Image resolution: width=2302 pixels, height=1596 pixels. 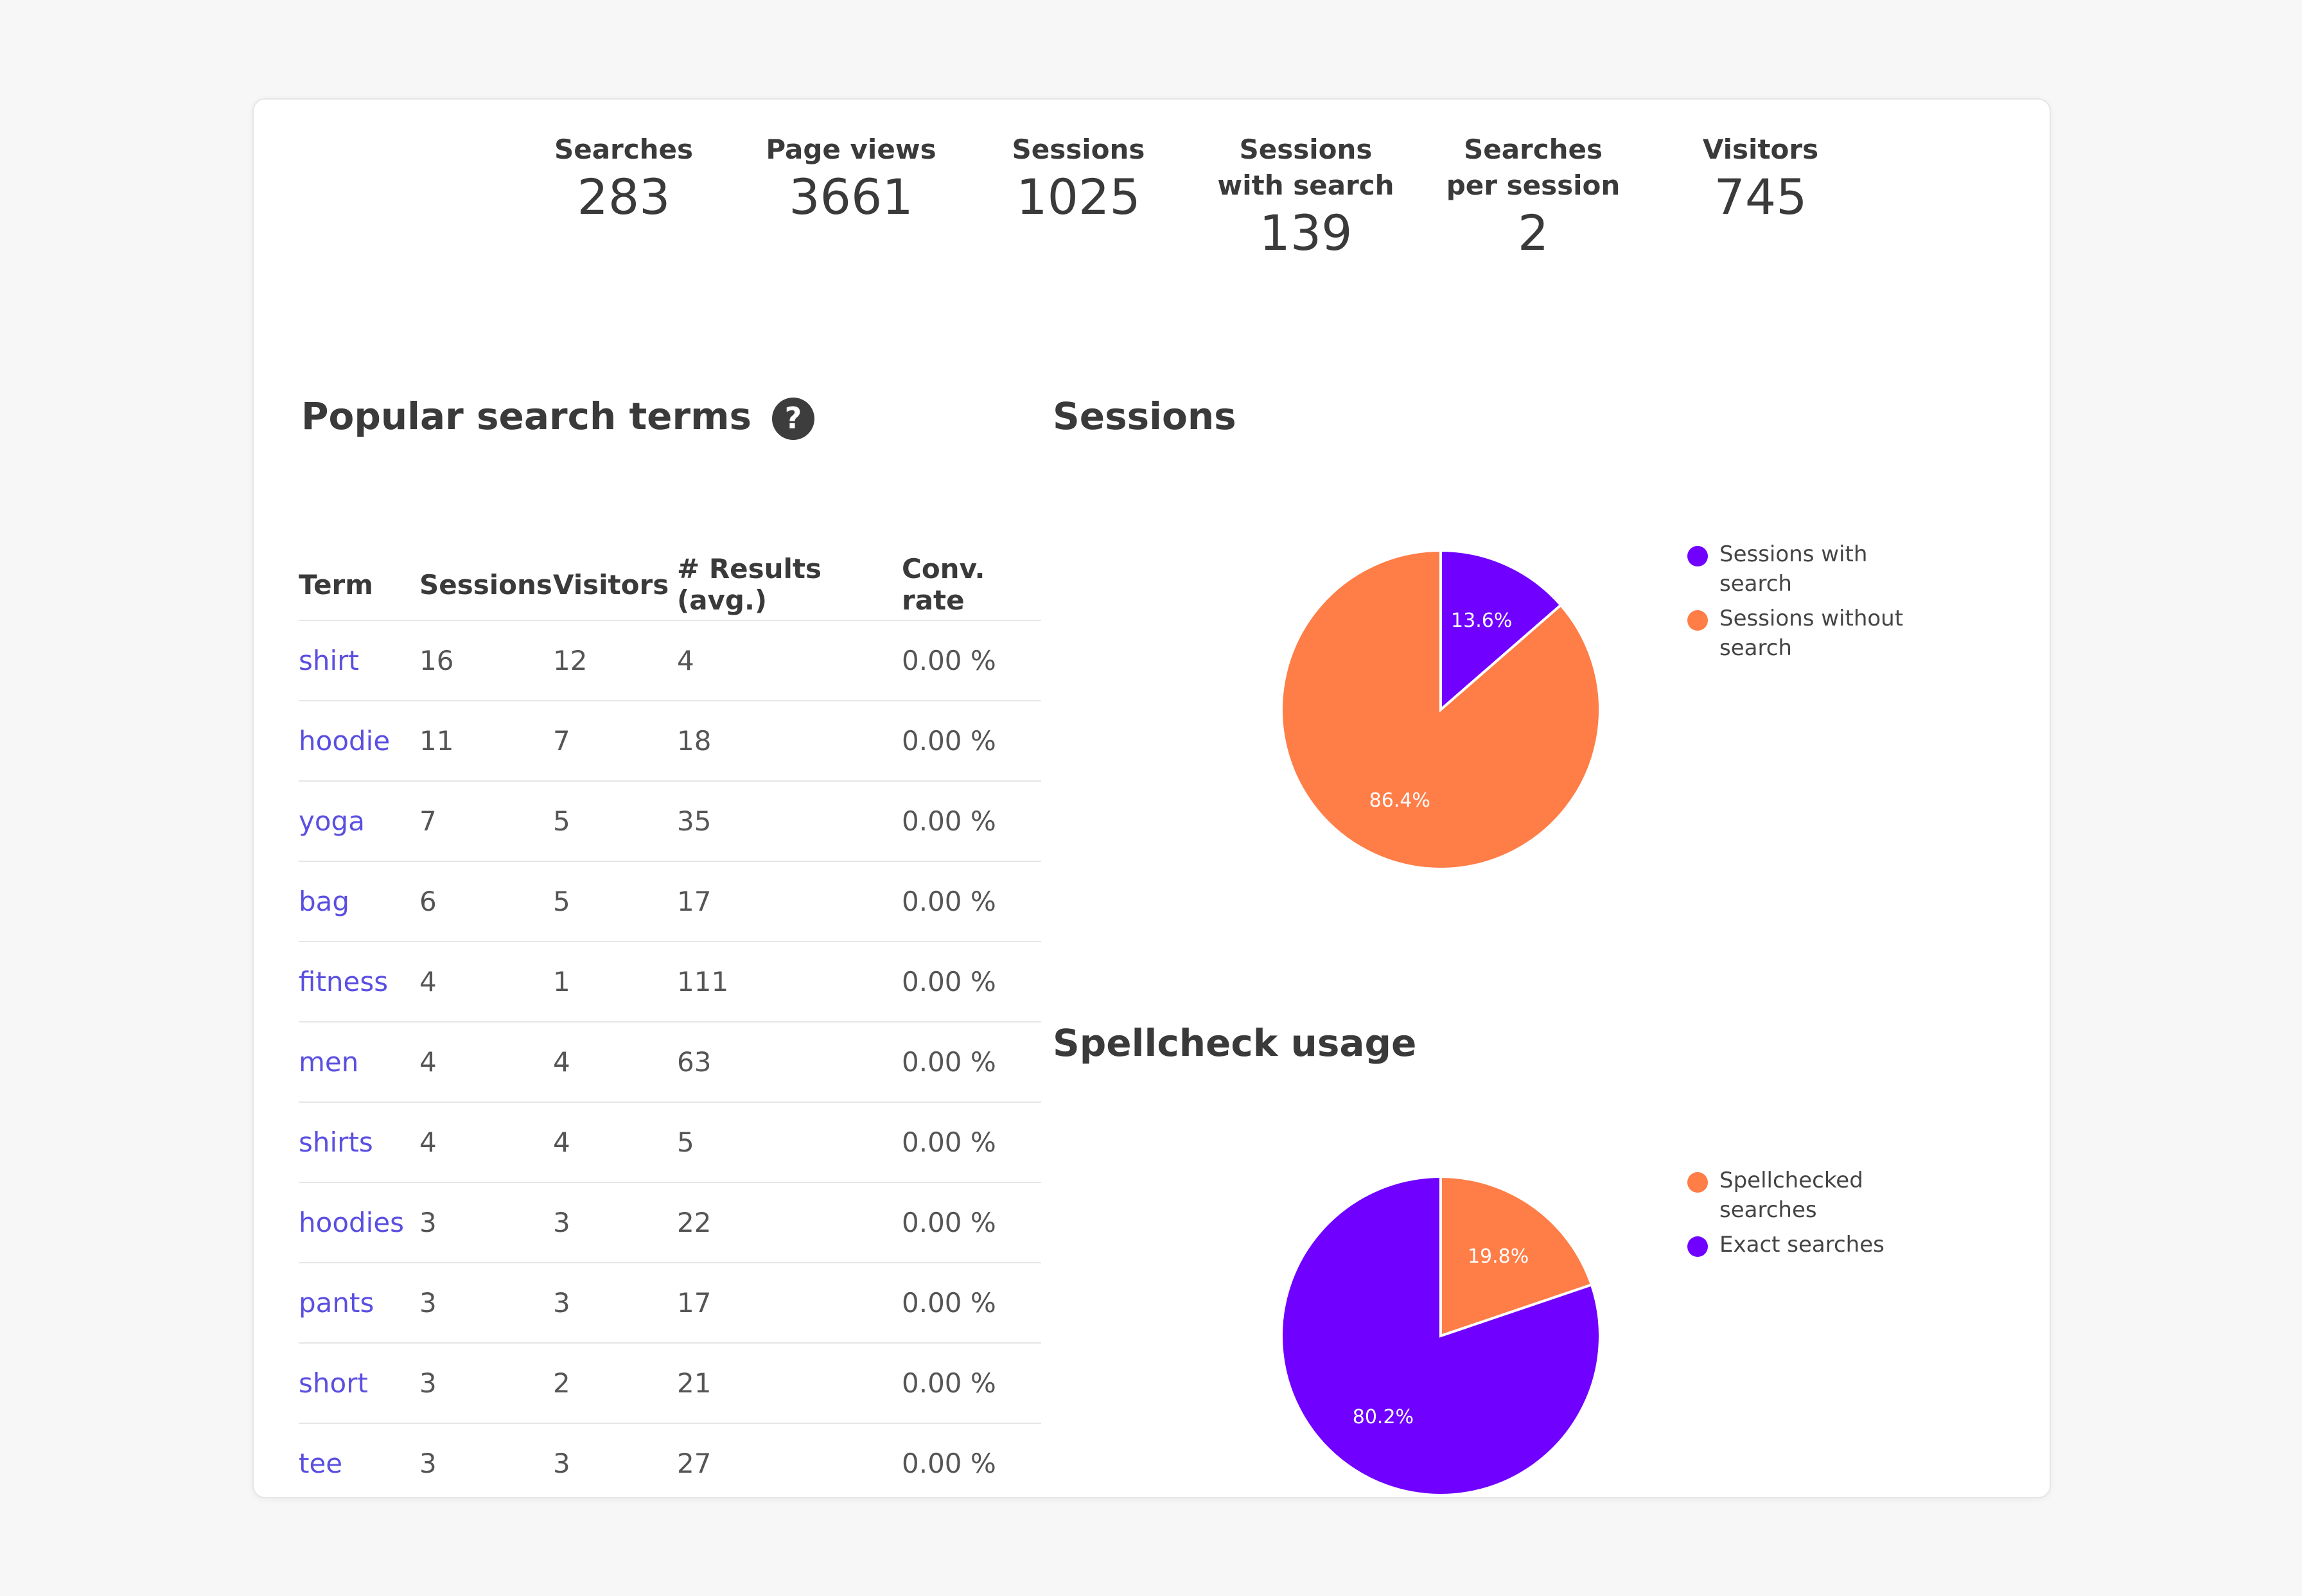 I want to click on stat-visitors: Visitors 745, so click(x=1760, y=179).